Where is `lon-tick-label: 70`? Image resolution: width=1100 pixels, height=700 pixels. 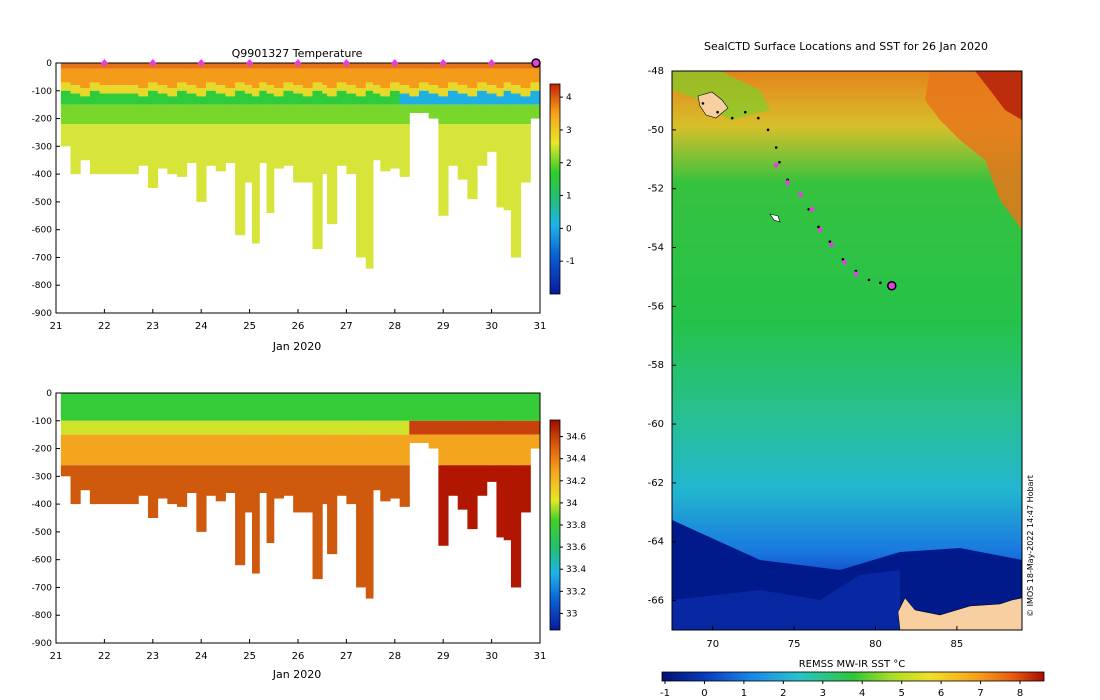
lon-tick-label: 70 is located at coordinates (712, 644).